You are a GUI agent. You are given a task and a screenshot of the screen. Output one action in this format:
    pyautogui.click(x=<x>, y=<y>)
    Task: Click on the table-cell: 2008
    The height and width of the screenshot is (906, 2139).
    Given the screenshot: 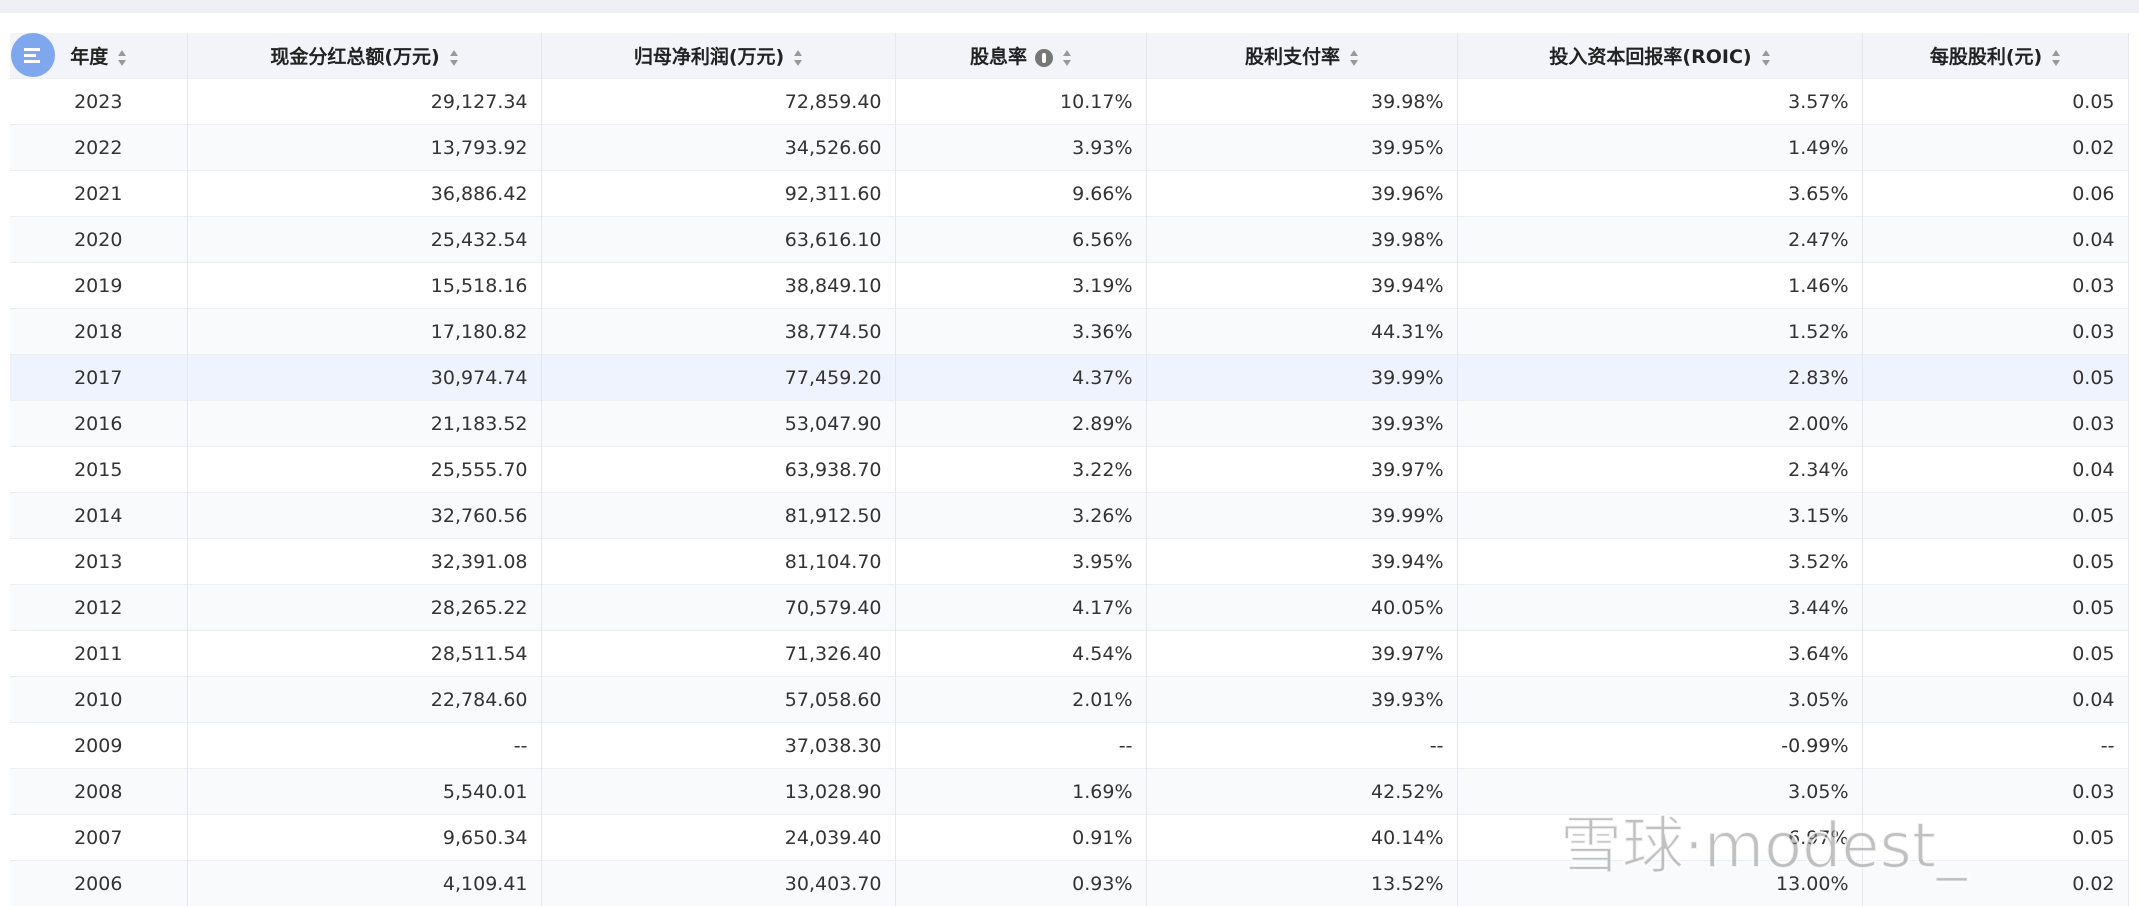 What is the action you would take?
    pyautogui.click(x=99, y=791)
    